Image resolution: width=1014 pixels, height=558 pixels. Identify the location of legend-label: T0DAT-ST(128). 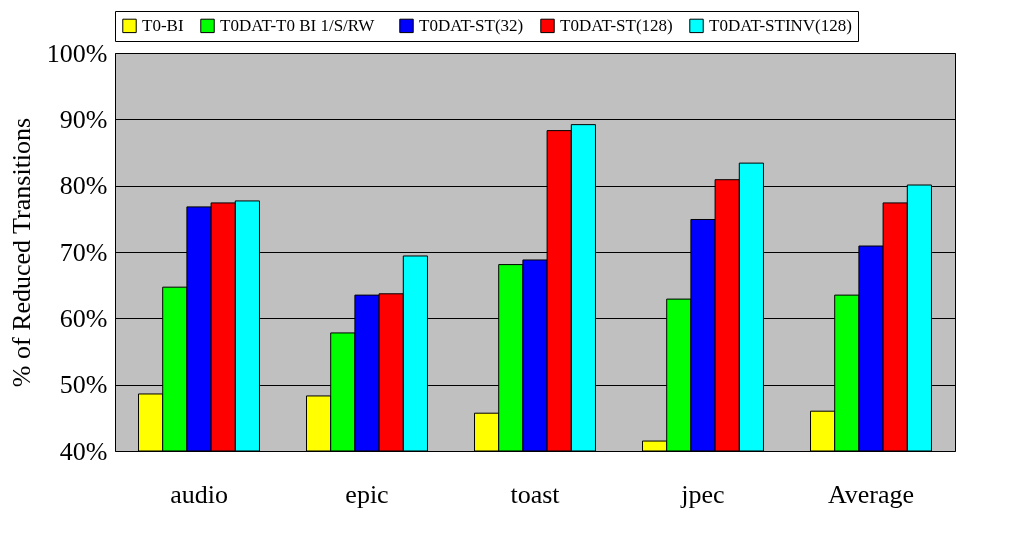
(616, 25).